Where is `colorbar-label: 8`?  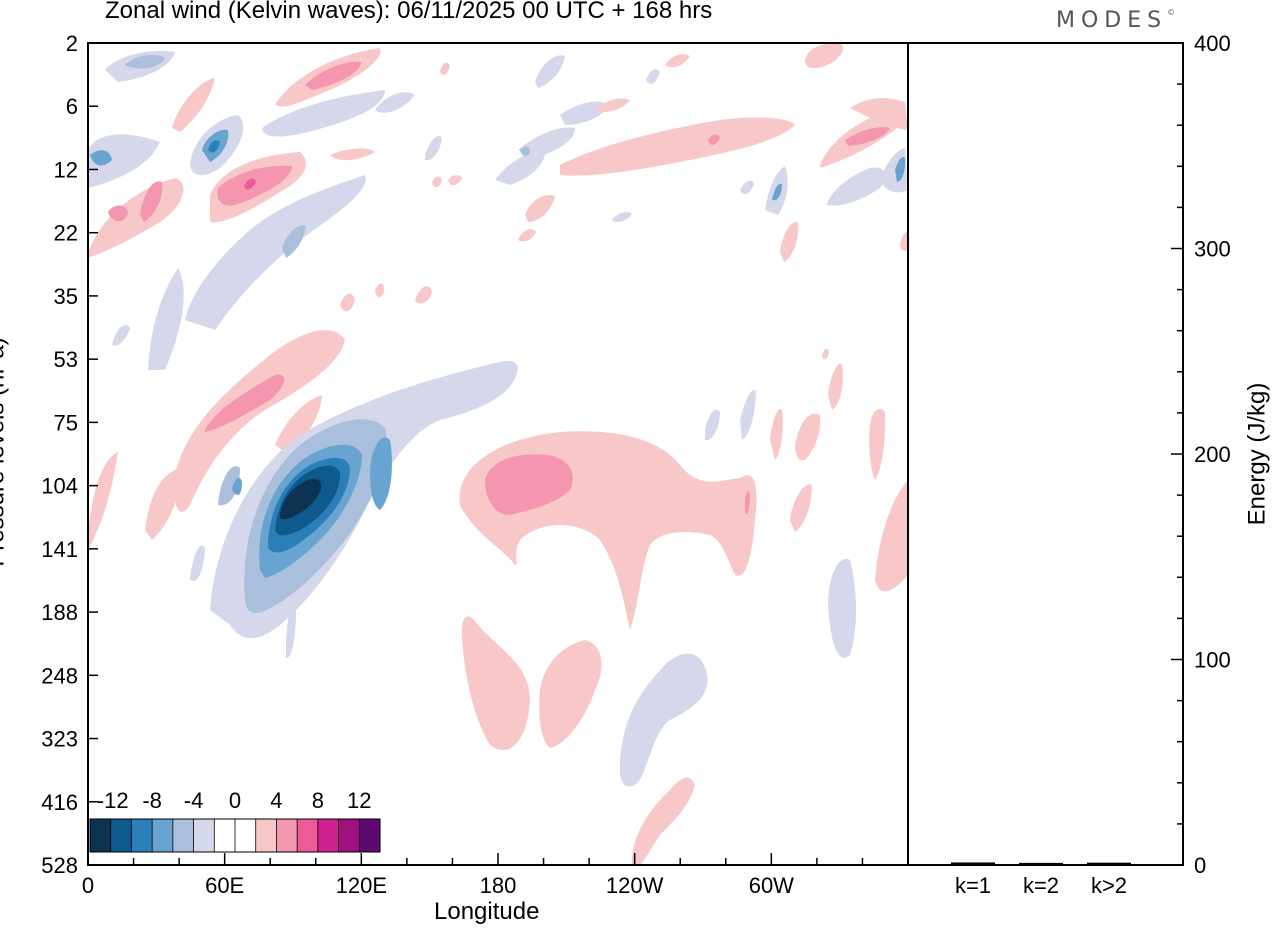
colorbar-label: 8 is located at coordinates (318, 800).